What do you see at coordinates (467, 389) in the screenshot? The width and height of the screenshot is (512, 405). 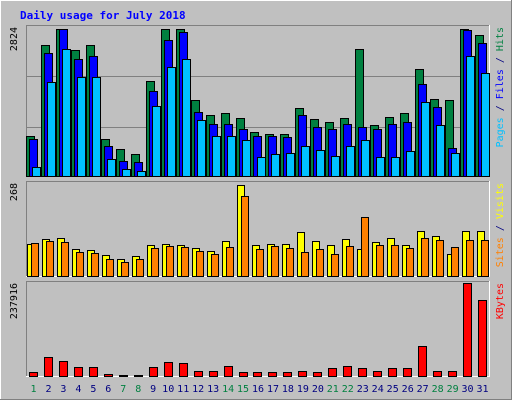 I see `x-tick-label-day-30: 30` at bounding box center [467, 389].